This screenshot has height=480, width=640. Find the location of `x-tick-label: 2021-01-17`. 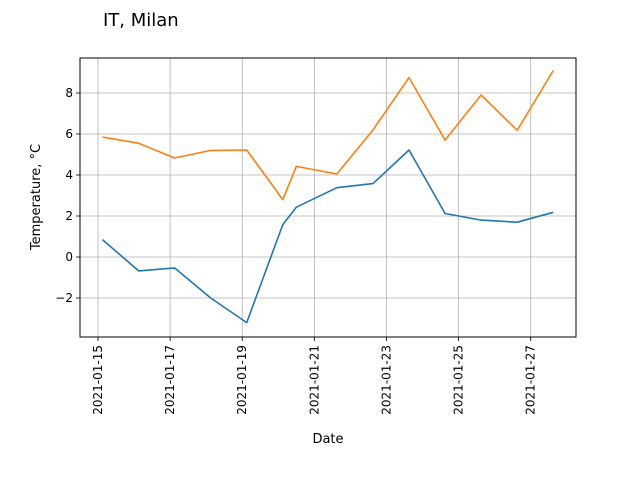

x-tick-label: 2021-01-17 is located at coordinates (170, 380).